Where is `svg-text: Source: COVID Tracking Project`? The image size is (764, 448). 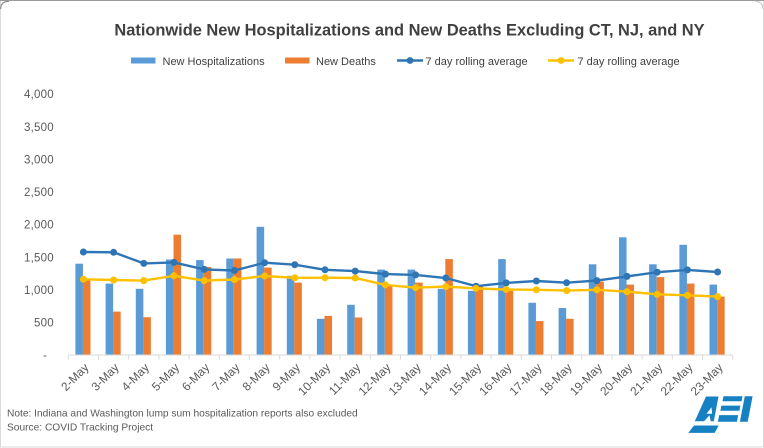 svg-text: Source: COVID Tracking Project is located at coordinates (80, 428).